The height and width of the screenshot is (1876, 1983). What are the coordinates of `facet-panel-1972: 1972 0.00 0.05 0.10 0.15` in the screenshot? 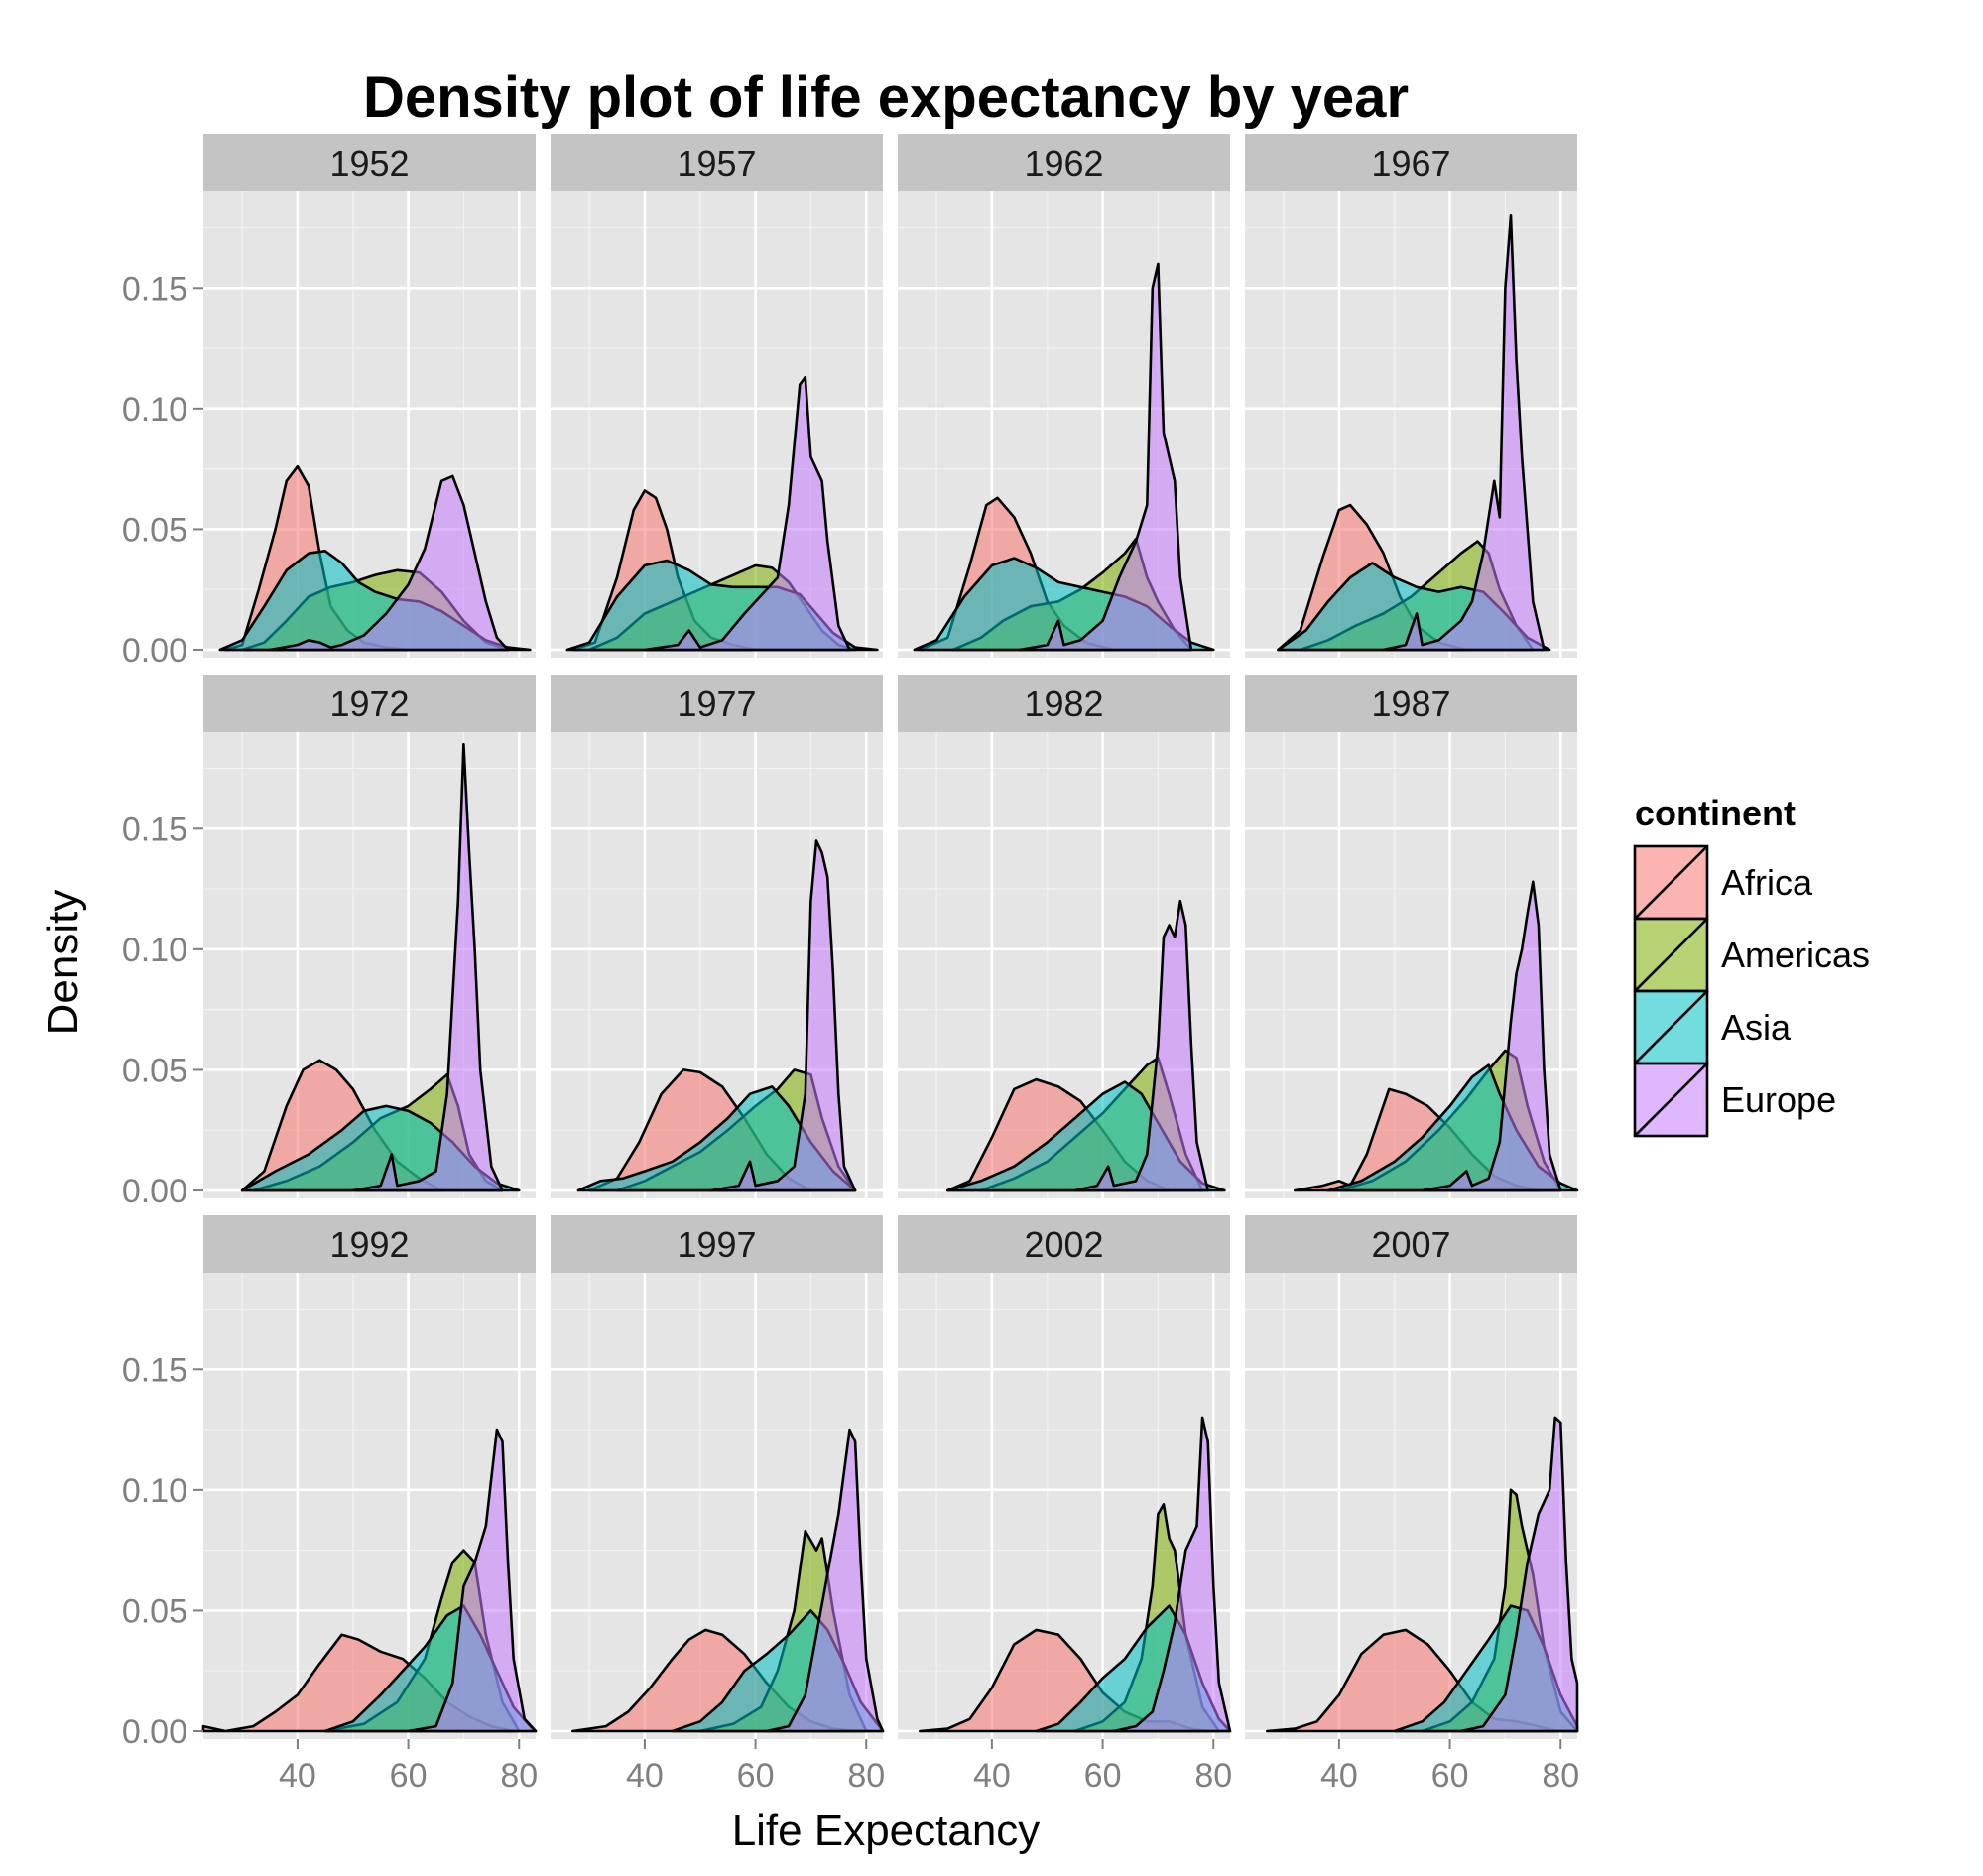 It's located at (329, 942).